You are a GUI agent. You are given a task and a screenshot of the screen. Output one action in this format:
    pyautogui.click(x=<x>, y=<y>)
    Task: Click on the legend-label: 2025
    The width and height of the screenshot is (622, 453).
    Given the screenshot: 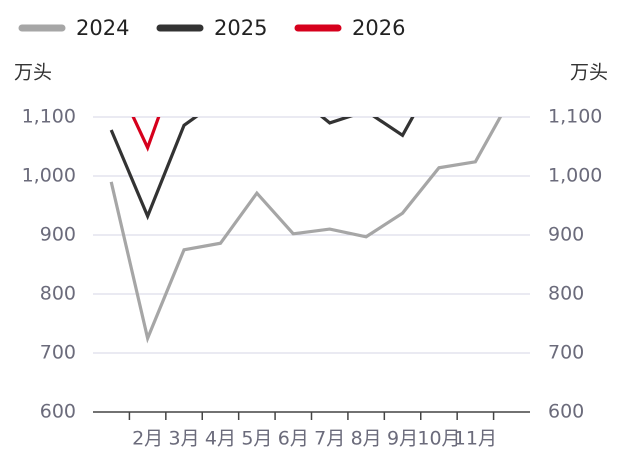 What is the action you would take?
    pyautogui.click(x=240, y=28)
    